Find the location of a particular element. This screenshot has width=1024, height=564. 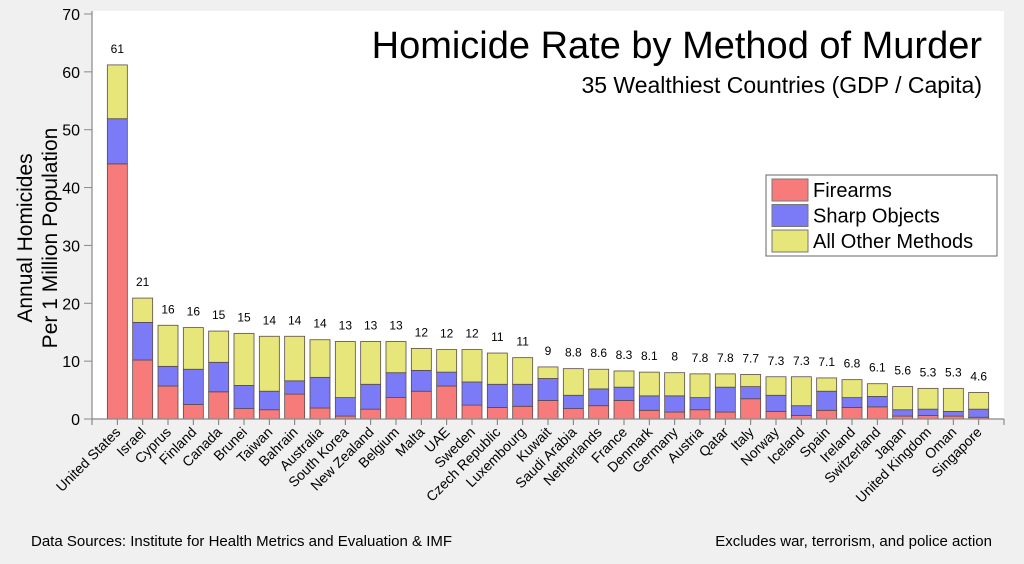

y-tick-label: 50 is located at coordinates (71, 131).